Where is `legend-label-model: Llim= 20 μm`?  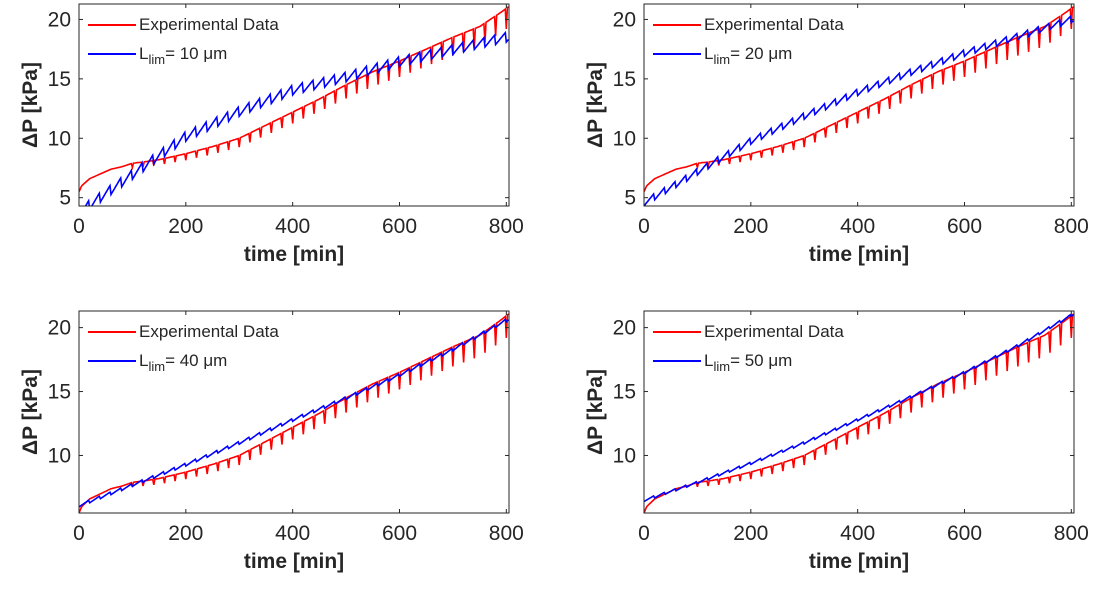
legend-label-model: Llim= 20 μm is located at coordinates (748, 55).